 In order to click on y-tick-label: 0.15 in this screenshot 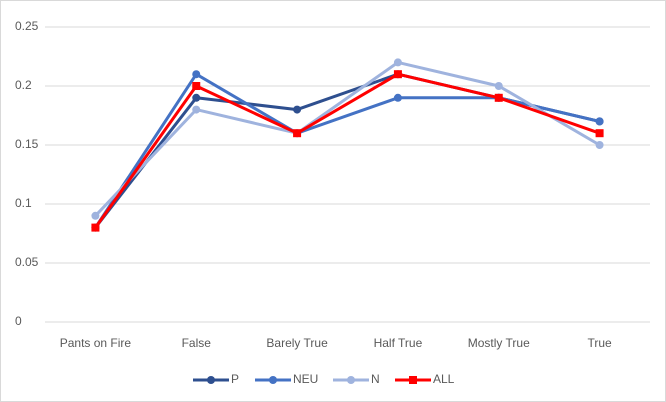, I will do `click(27, 144)`.